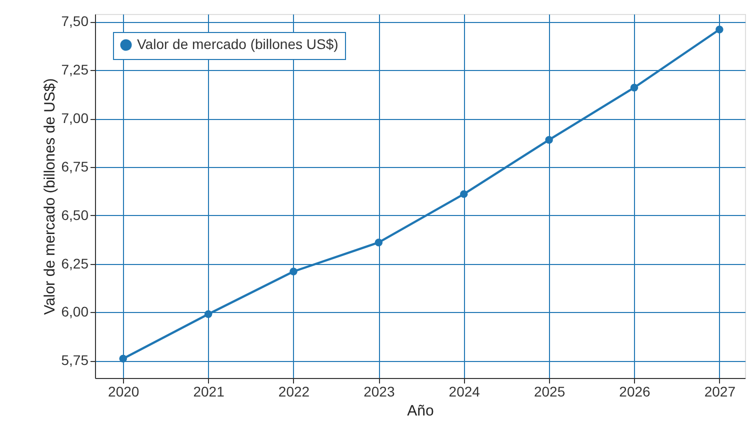 This screenshot has height=425, width=756. Describe the element at coordinates (550, 392) in the screenshot. I see `x-tick-label: 2025` at that location.